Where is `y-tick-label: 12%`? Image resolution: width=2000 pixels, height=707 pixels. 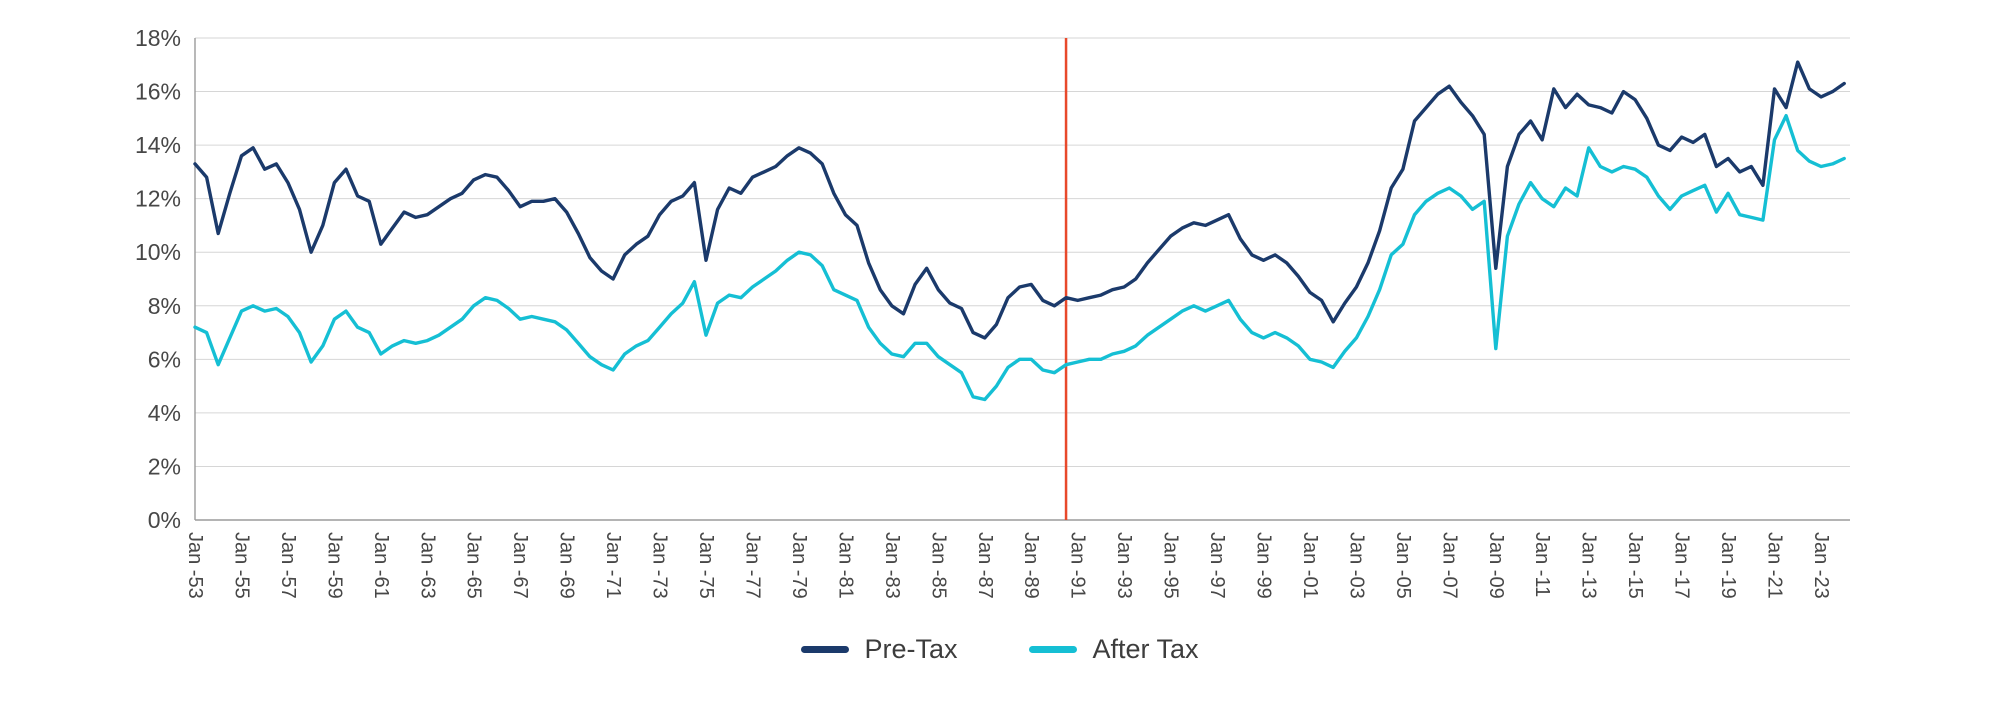
y-tick-label: 12% is located at coordinates (158, 199).